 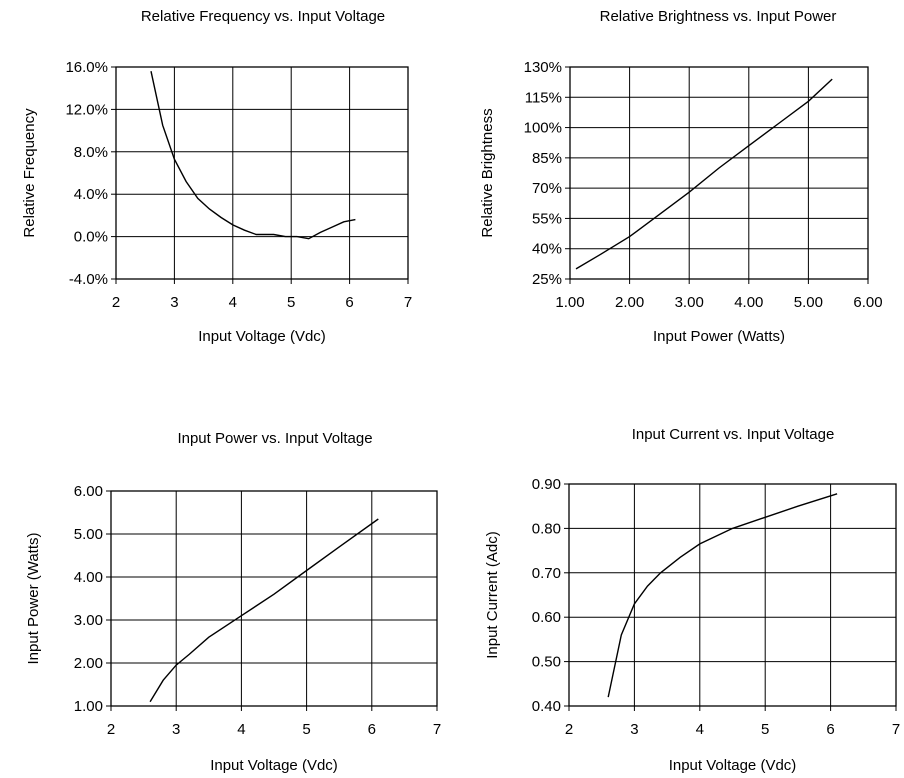 What do you see at coordinates (808, 302) in the screenshot?
I see `x-tick-label: 5.00` at bounding box center [808, 302].